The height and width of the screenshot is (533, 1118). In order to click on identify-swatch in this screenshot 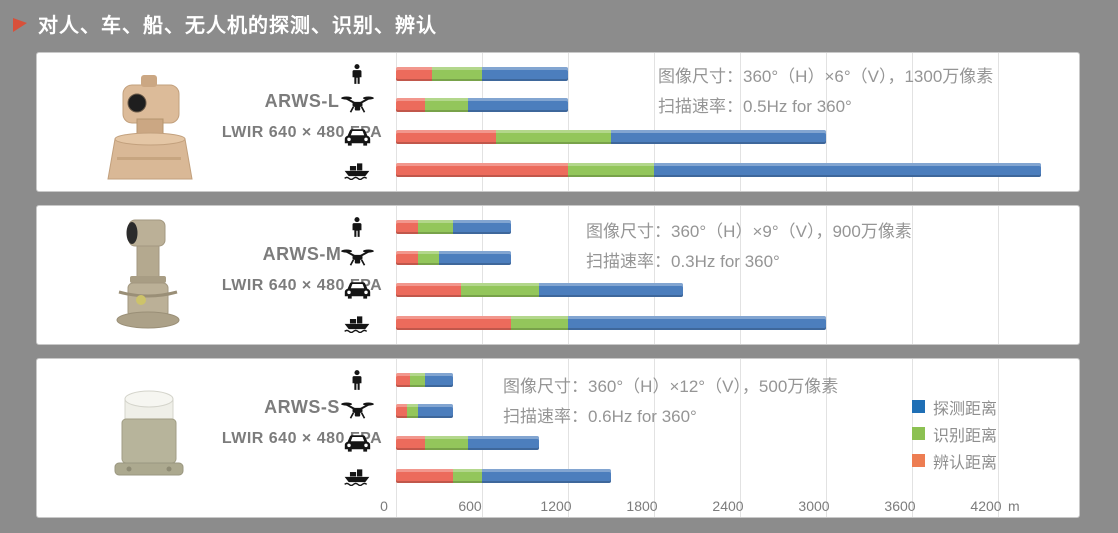, I will do `click(918, 460)`.